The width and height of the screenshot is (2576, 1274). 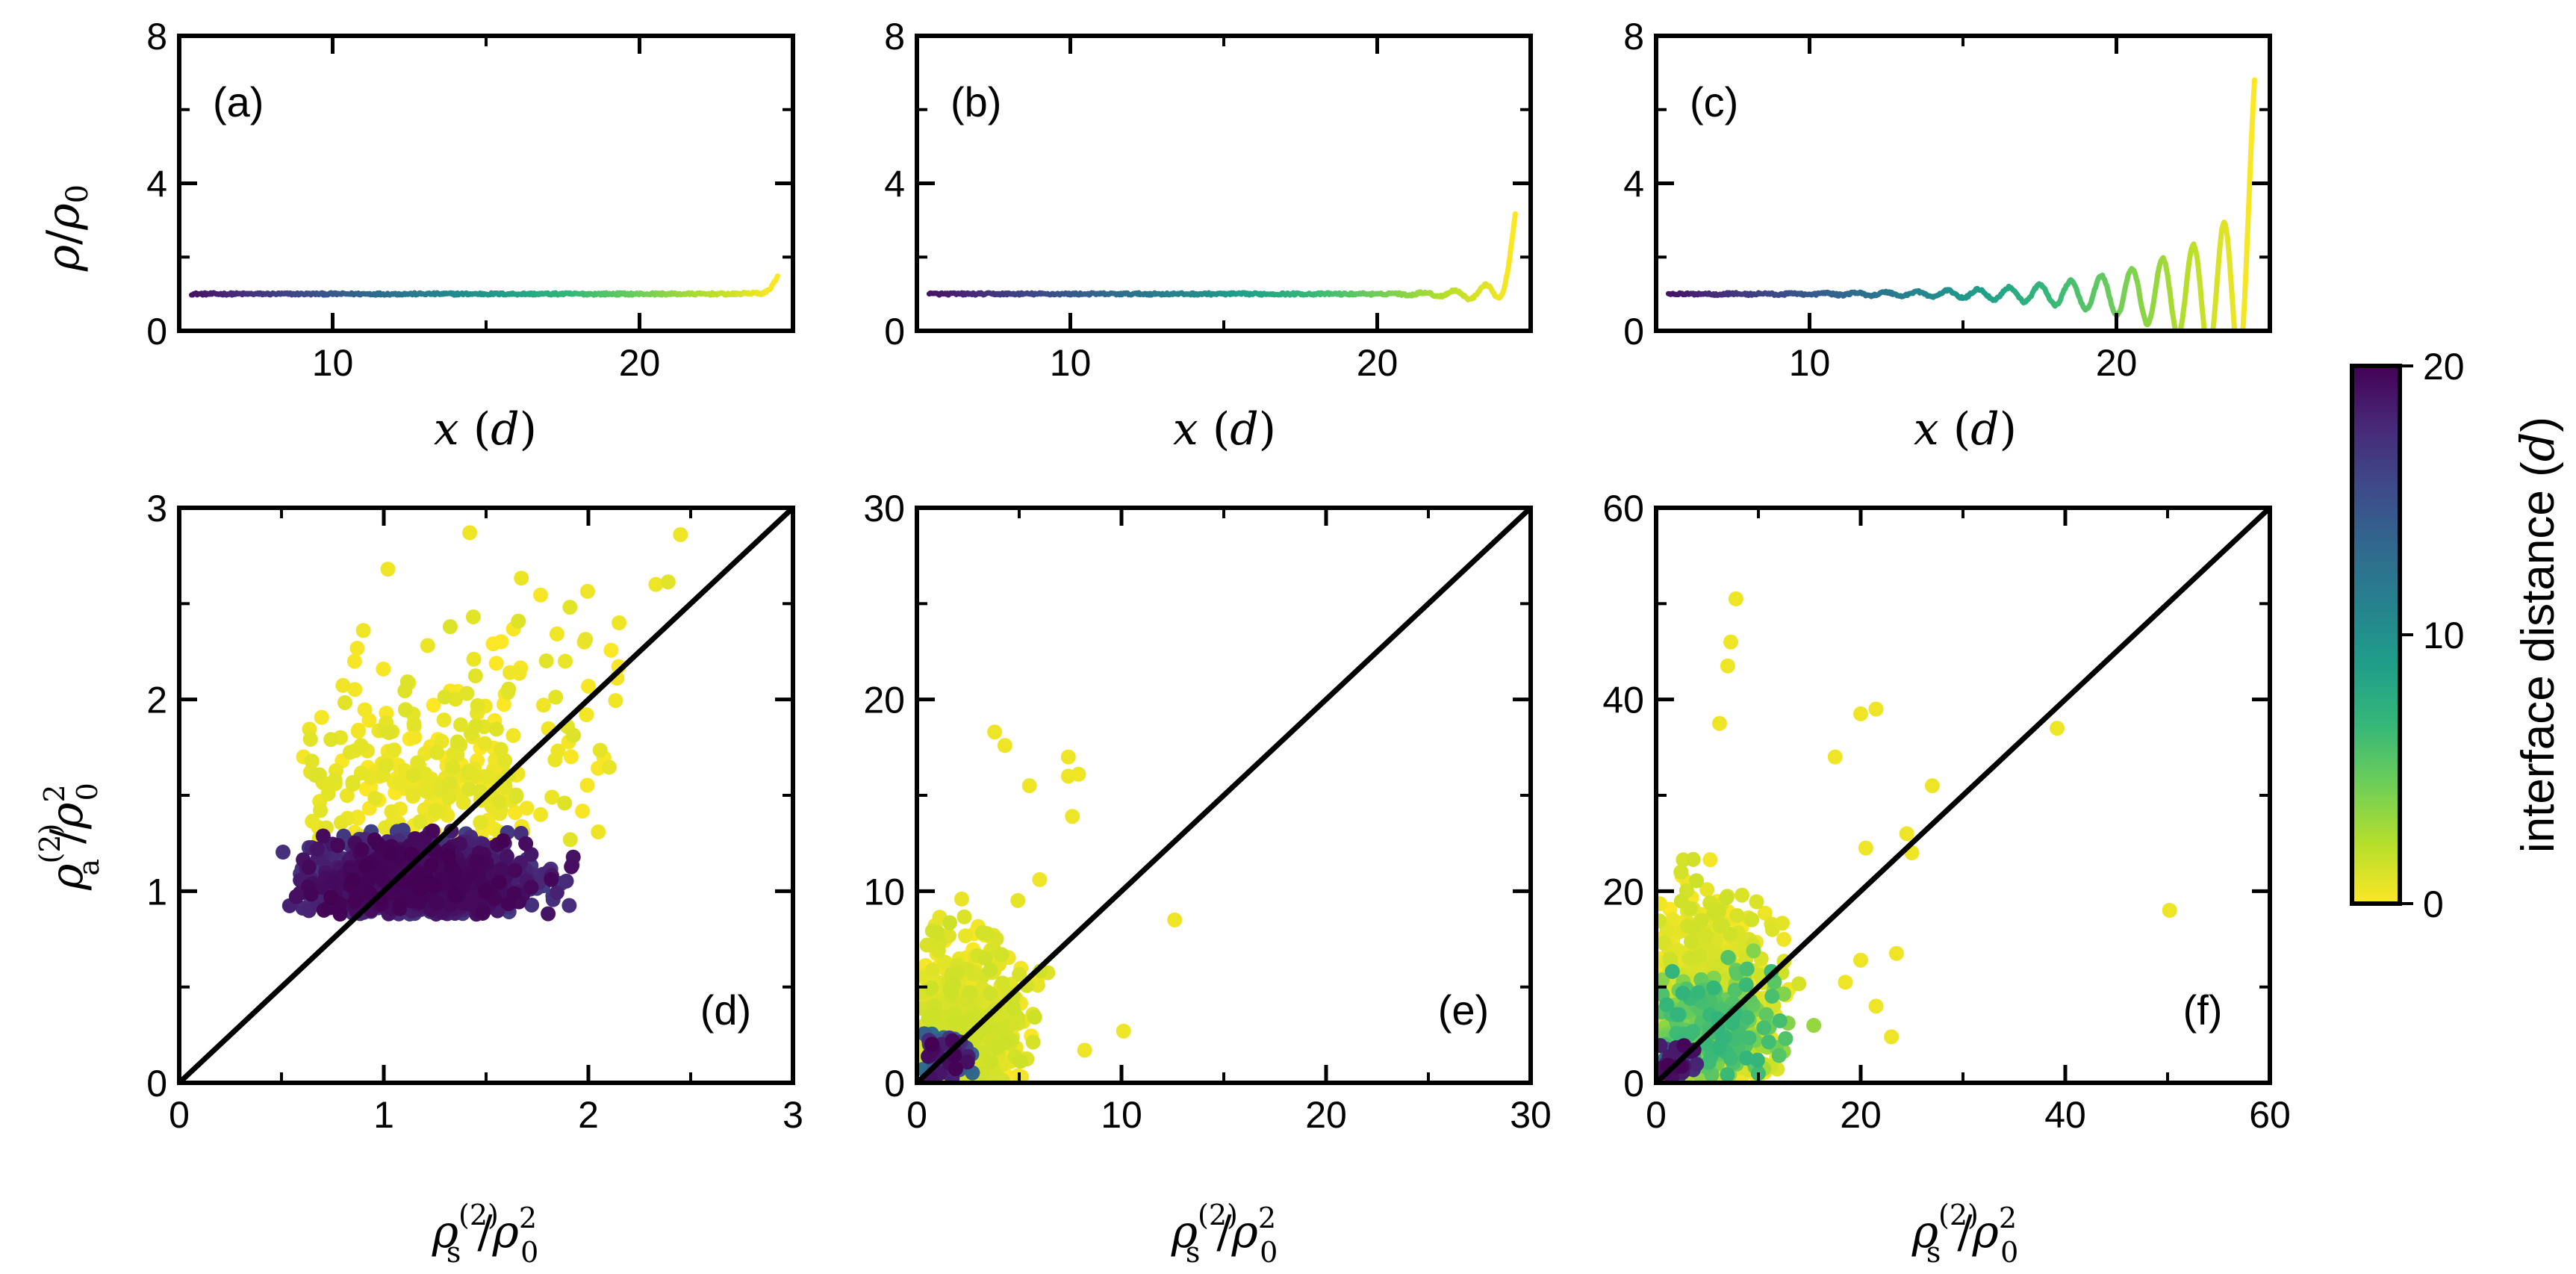 What do you see at coordinates (976, 101) in the screenshot?
I see `panel-label: (b)` at bounding box center [976, 101].